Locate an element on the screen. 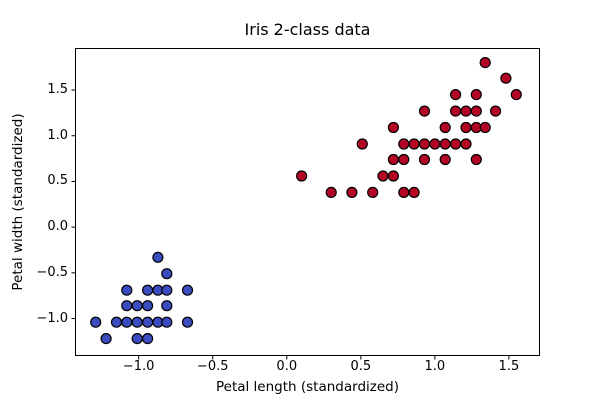  y-tick-label: 1.5 is located at coordinates (57, 90).